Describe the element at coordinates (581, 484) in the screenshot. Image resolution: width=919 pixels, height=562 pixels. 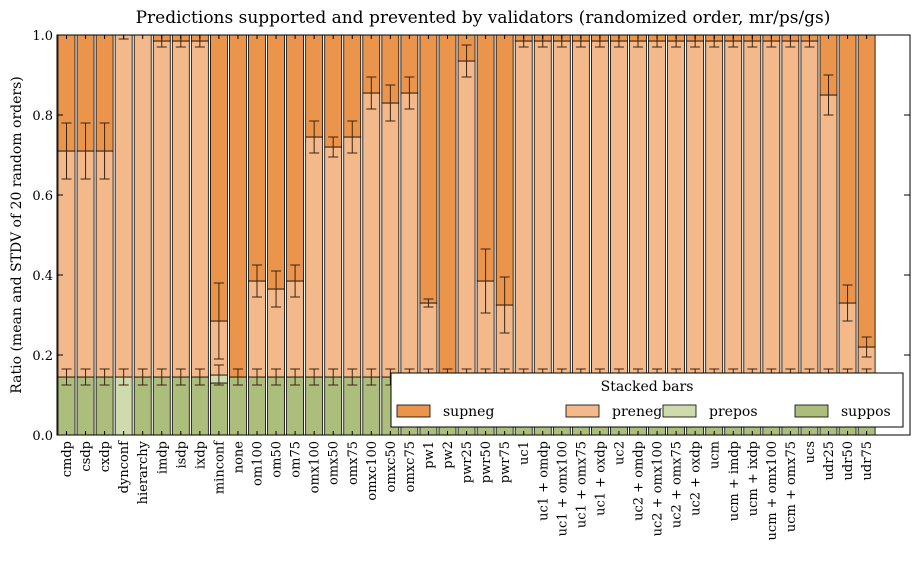
I see `x-tick-label-27: uc1 + omx75` at that location.